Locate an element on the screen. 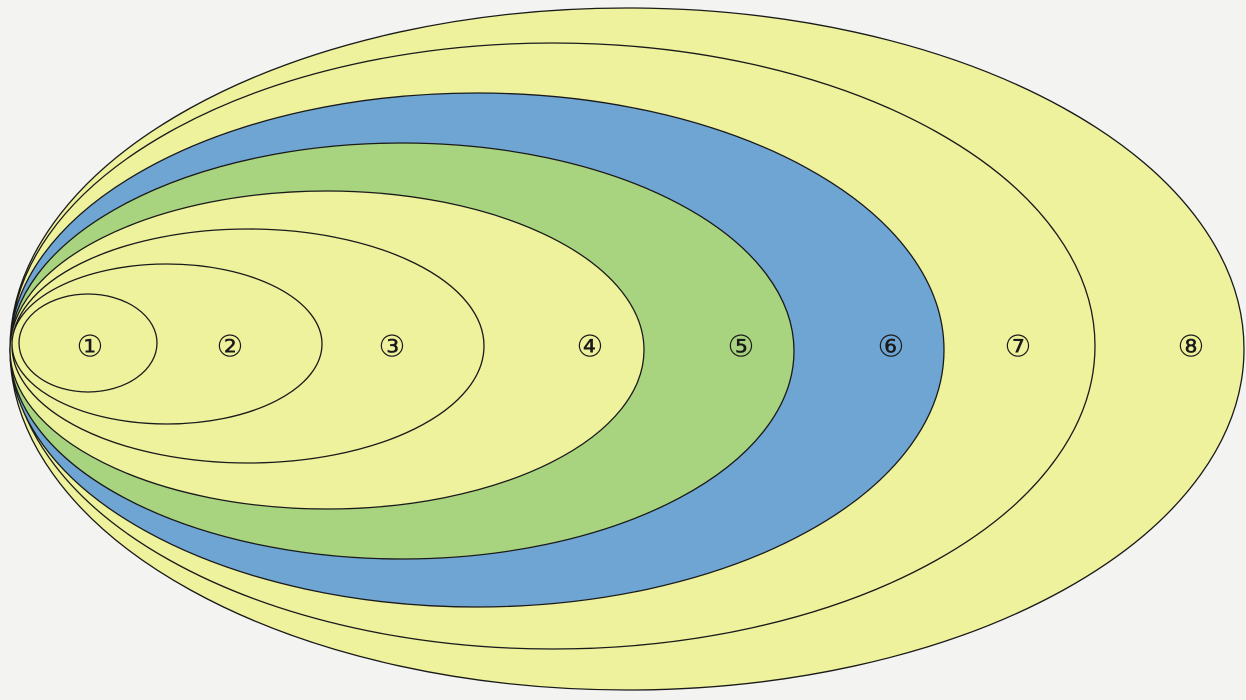 The width and height of the screenshot is (1246, 700). region-1-label: ① is located at coordinates (90, 347).